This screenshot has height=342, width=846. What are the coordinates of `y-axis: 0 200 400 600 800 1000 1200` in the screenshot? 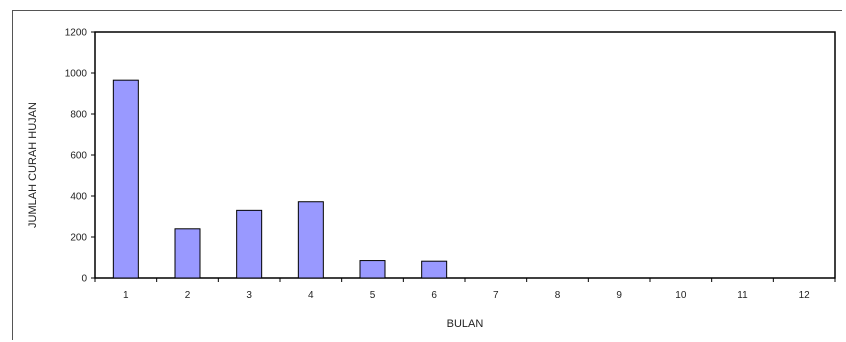 It's located at (80, 156).